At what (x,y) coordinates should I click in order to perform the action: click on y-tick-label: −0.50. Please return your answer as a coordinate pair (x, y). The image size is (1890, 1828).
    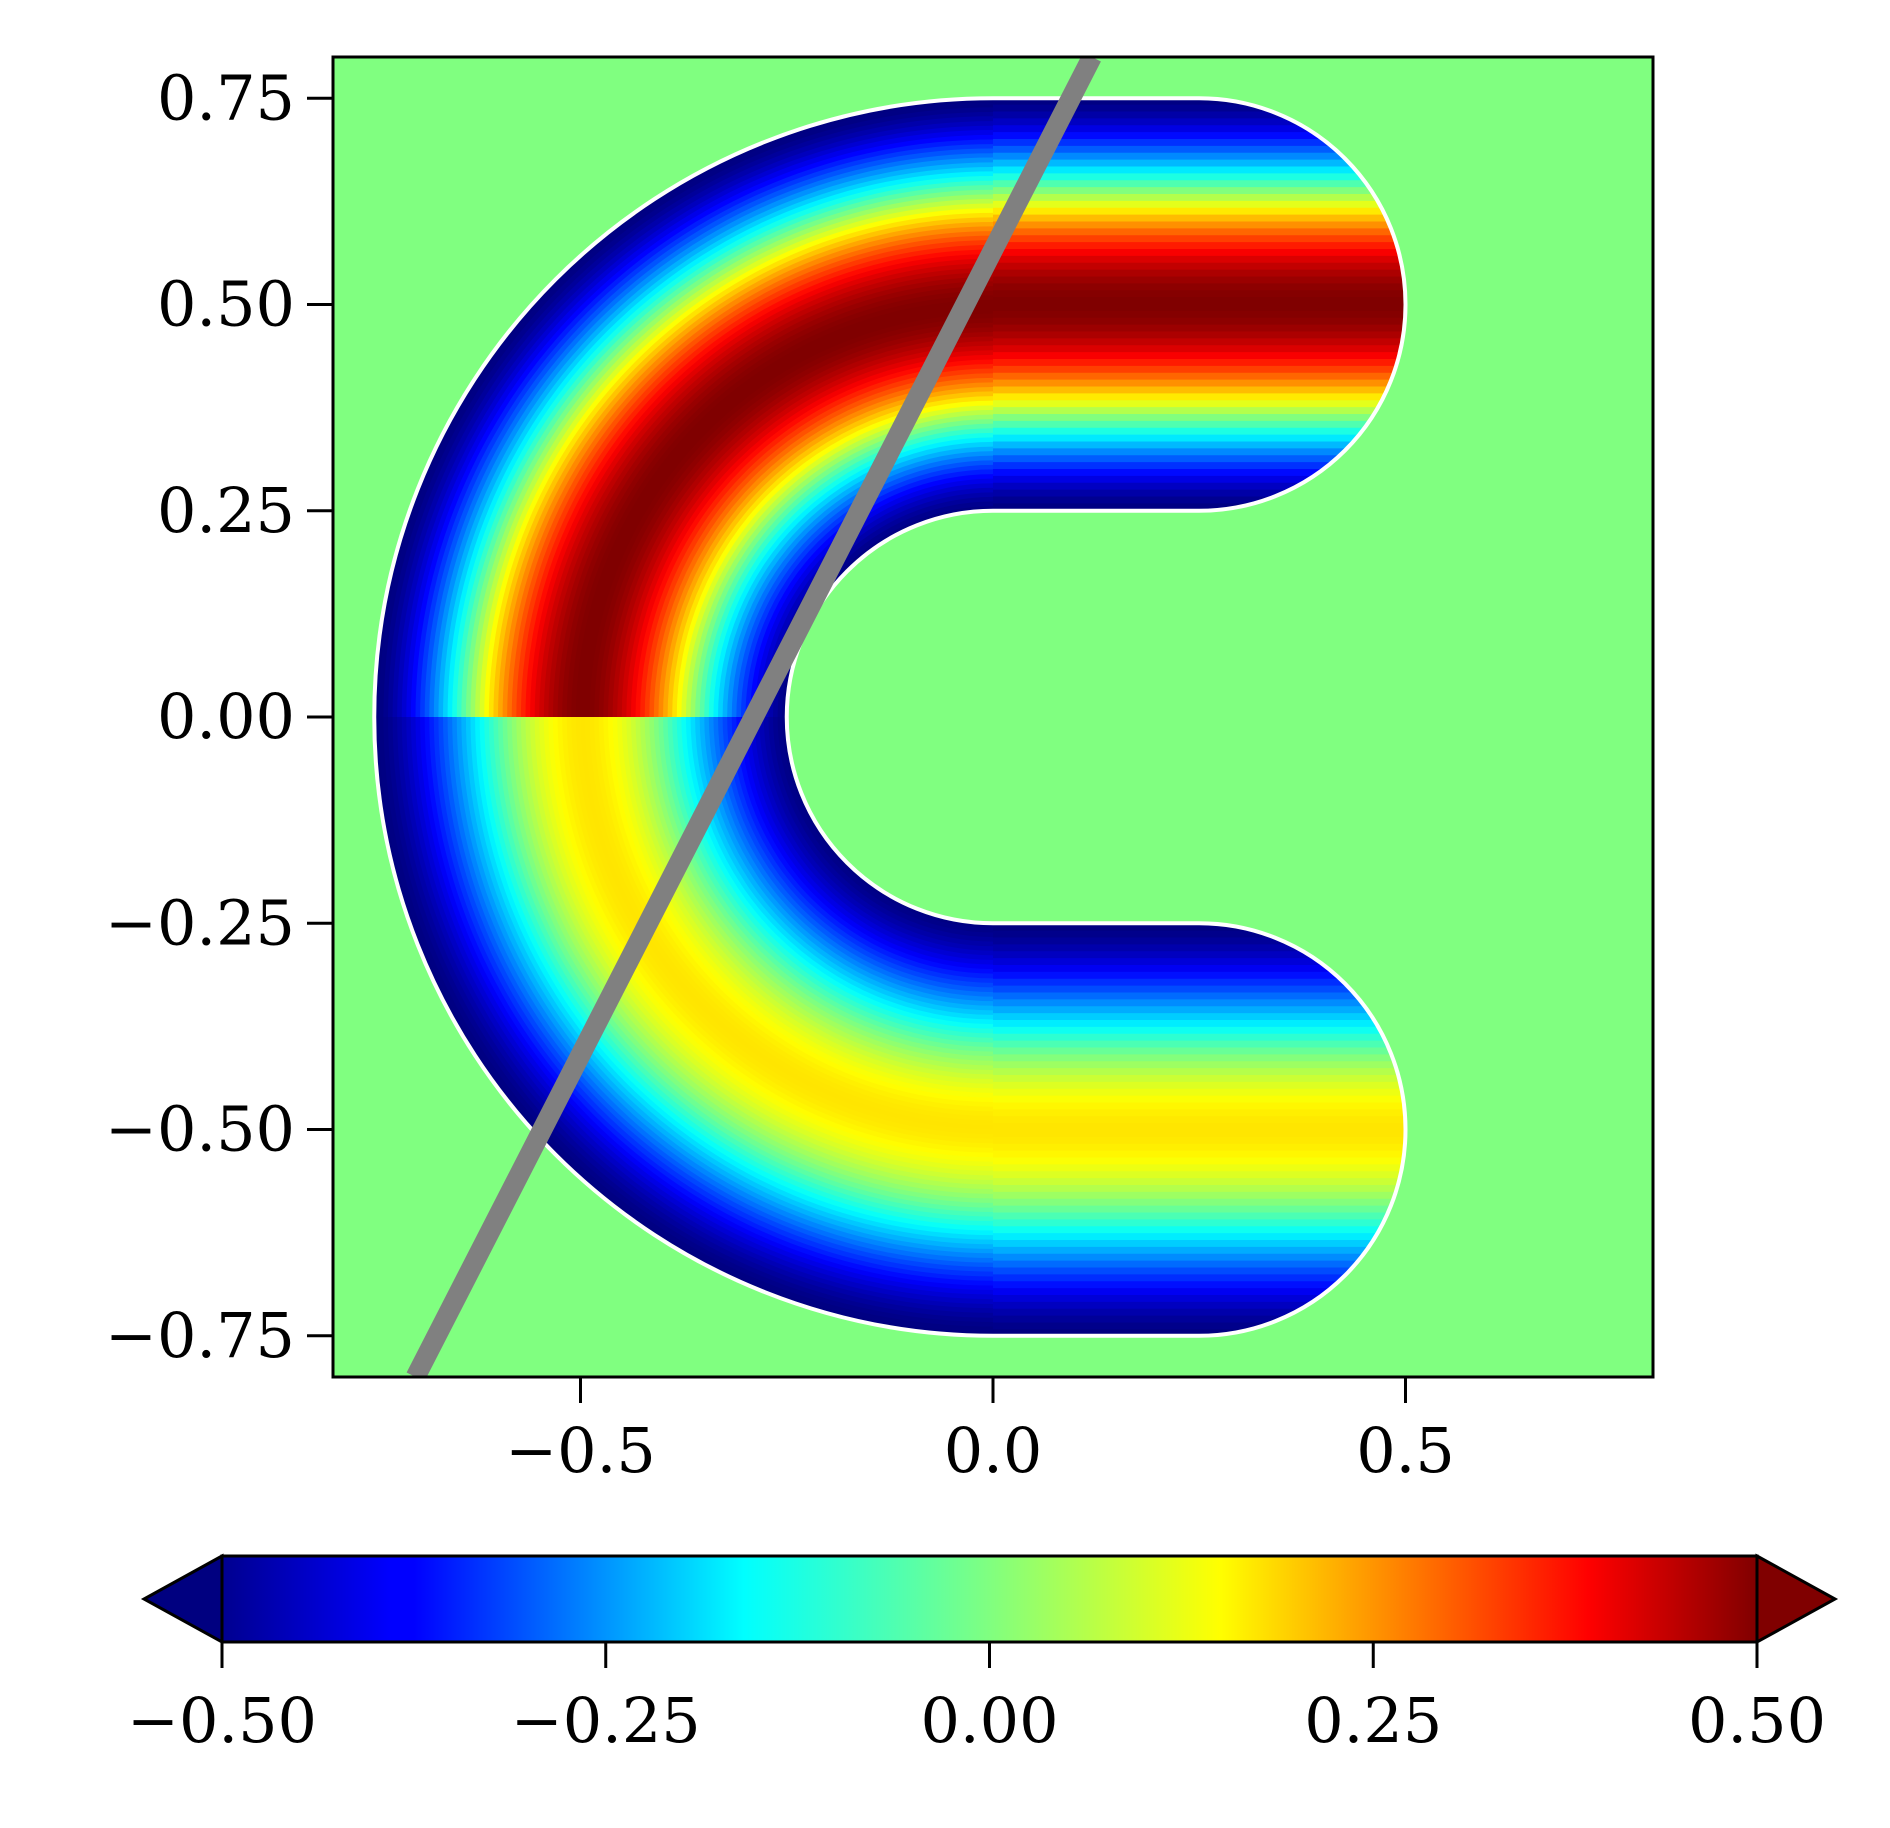
    Looking at the image, I should click on (200, 1129).